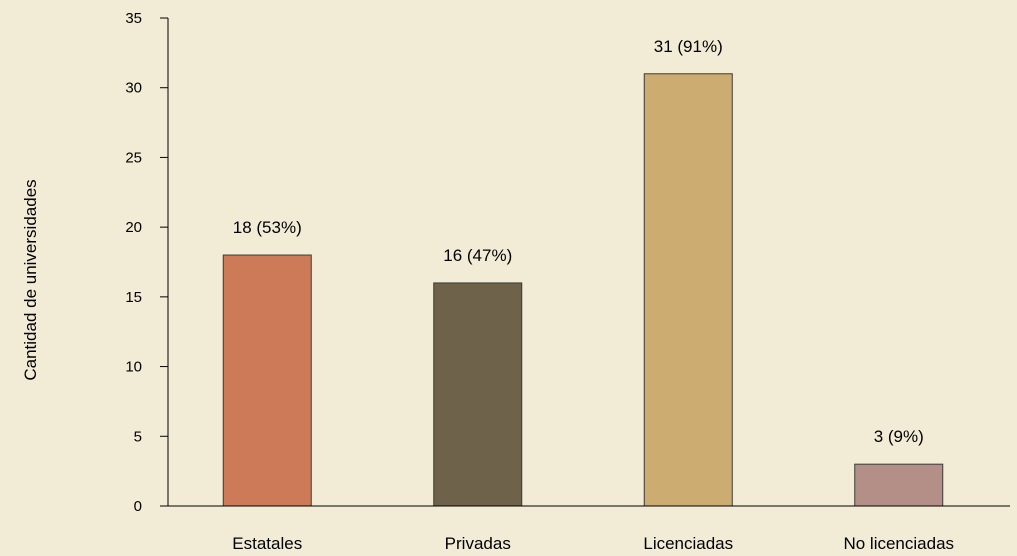  Describe the element at coordinates (478, 394) in the screenshot. I see `bar-privadas` at that location.